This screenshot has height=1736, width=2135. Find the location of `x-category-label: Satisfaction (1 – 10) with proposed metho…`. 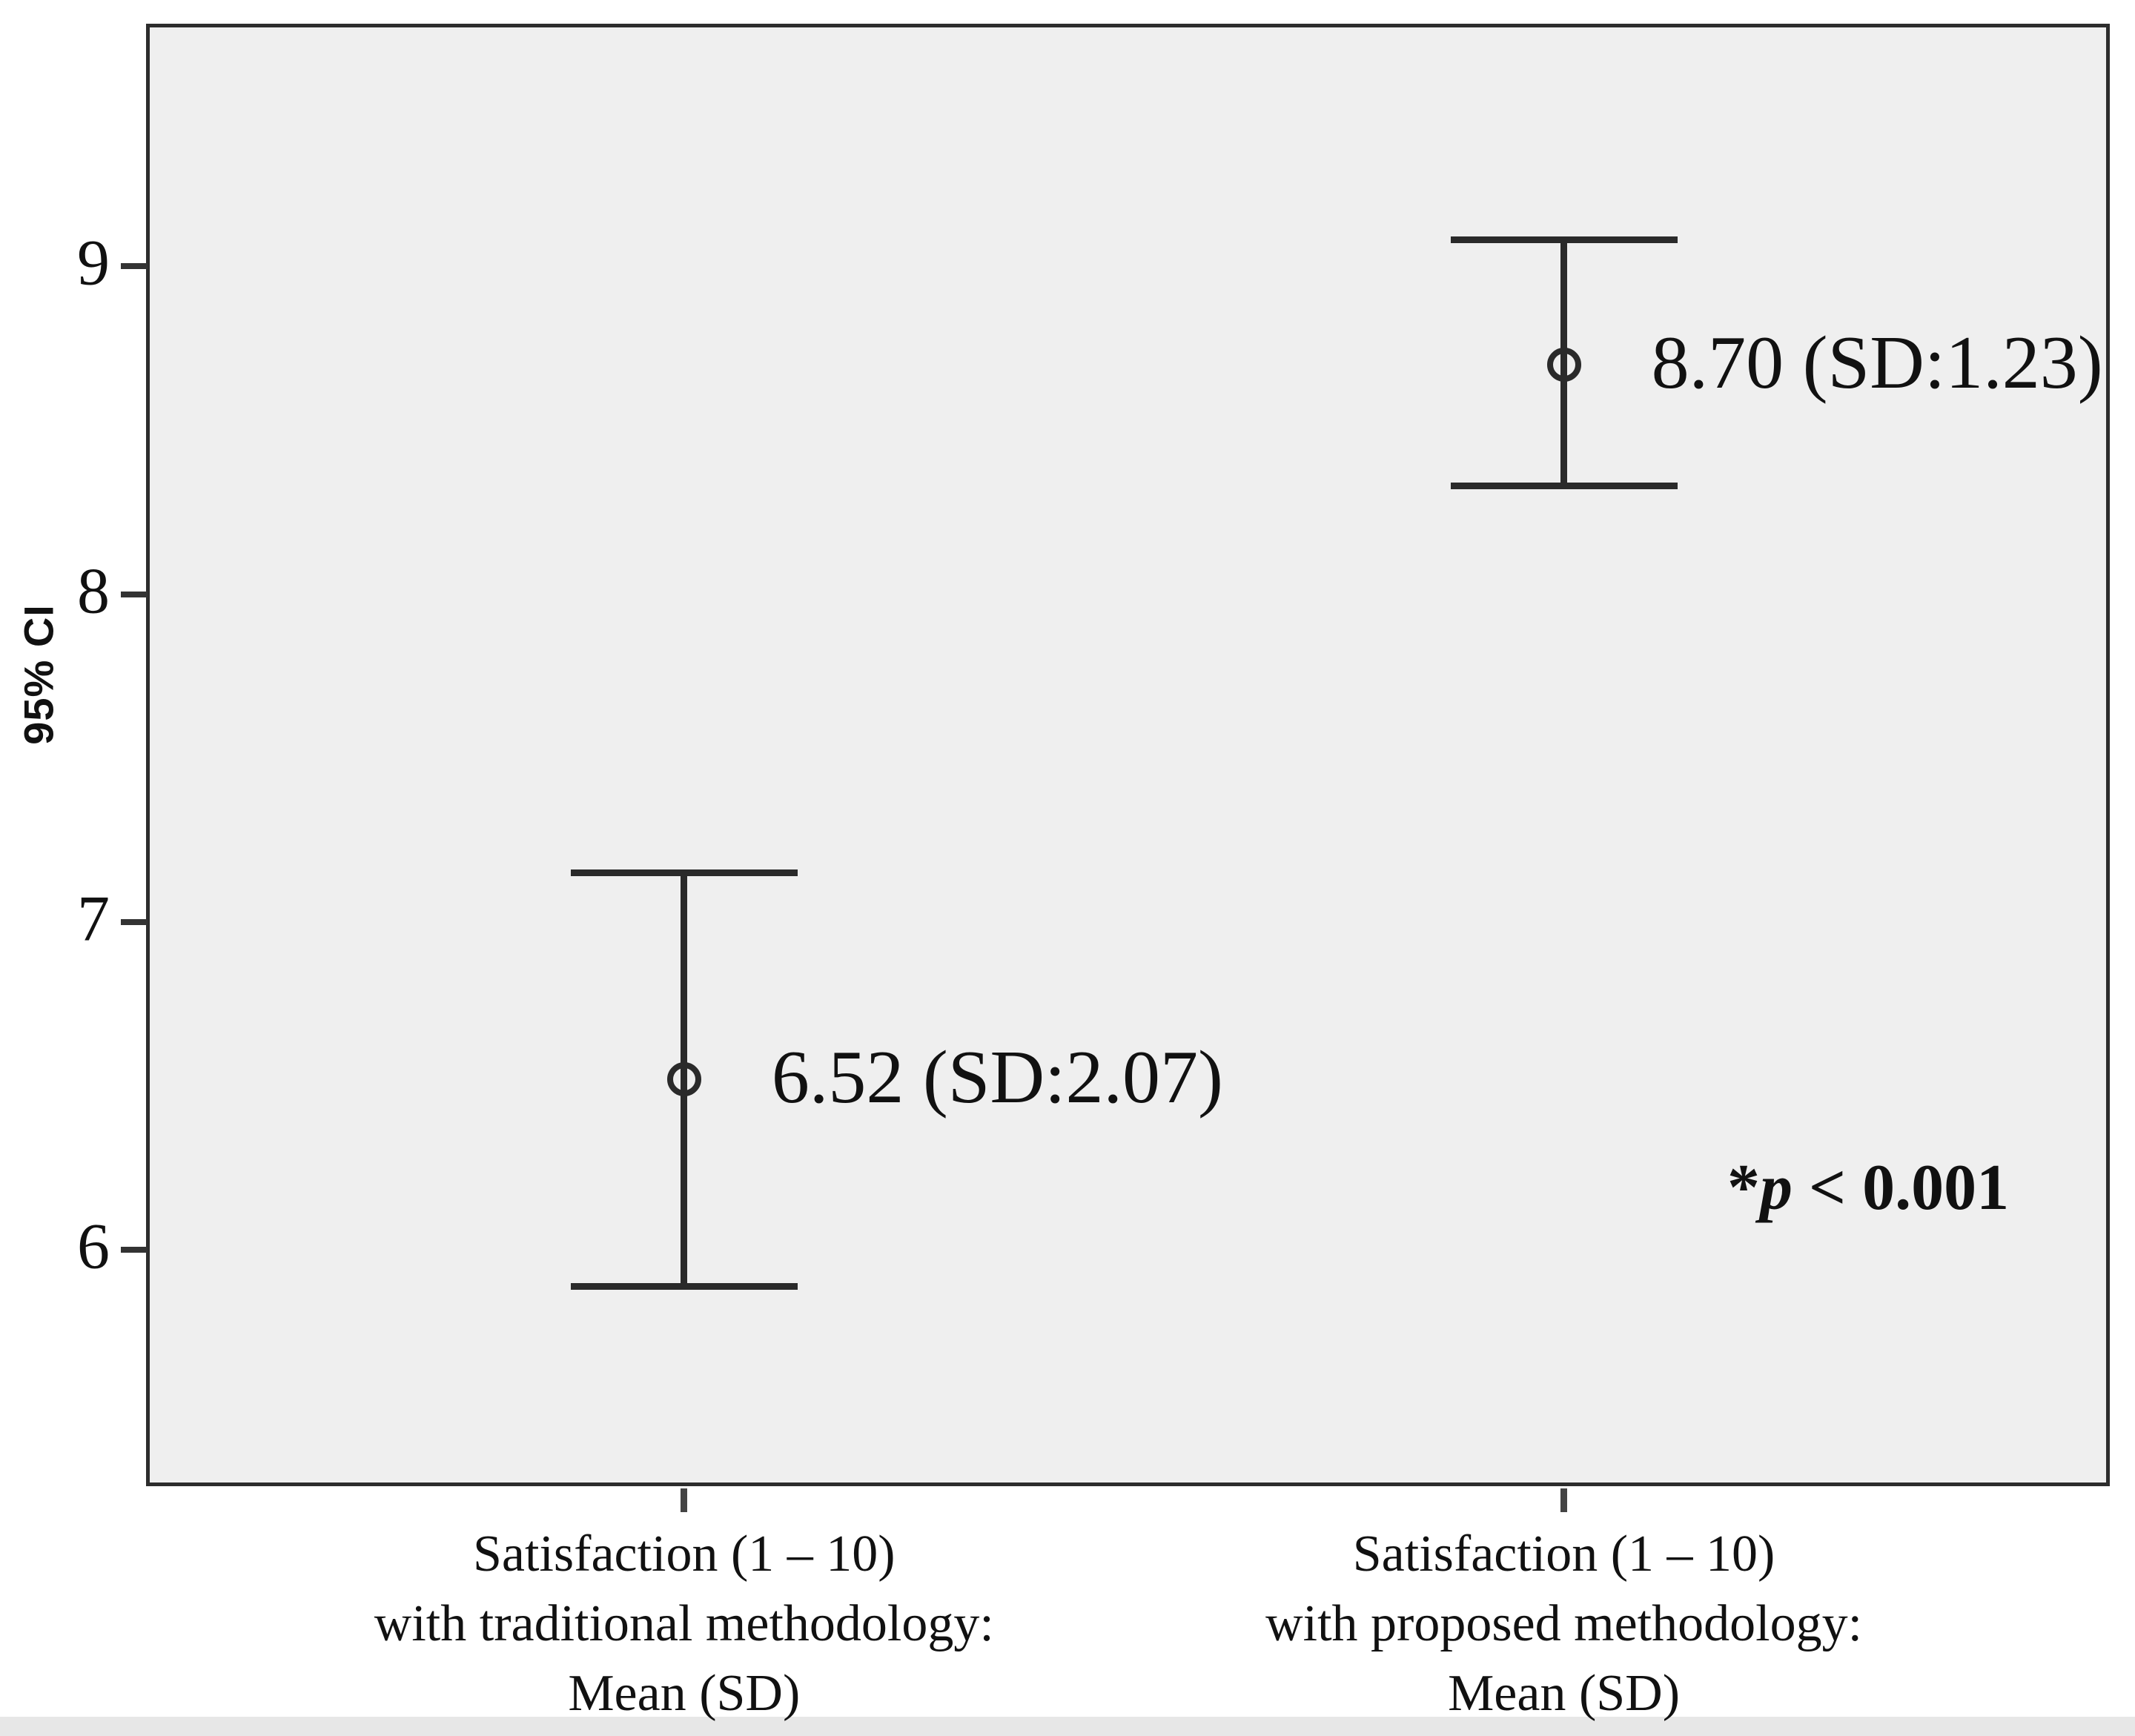

x-category-label: Satisfaction (1 – 10) with proposed metho… is located at coordinates (1564, 1624).